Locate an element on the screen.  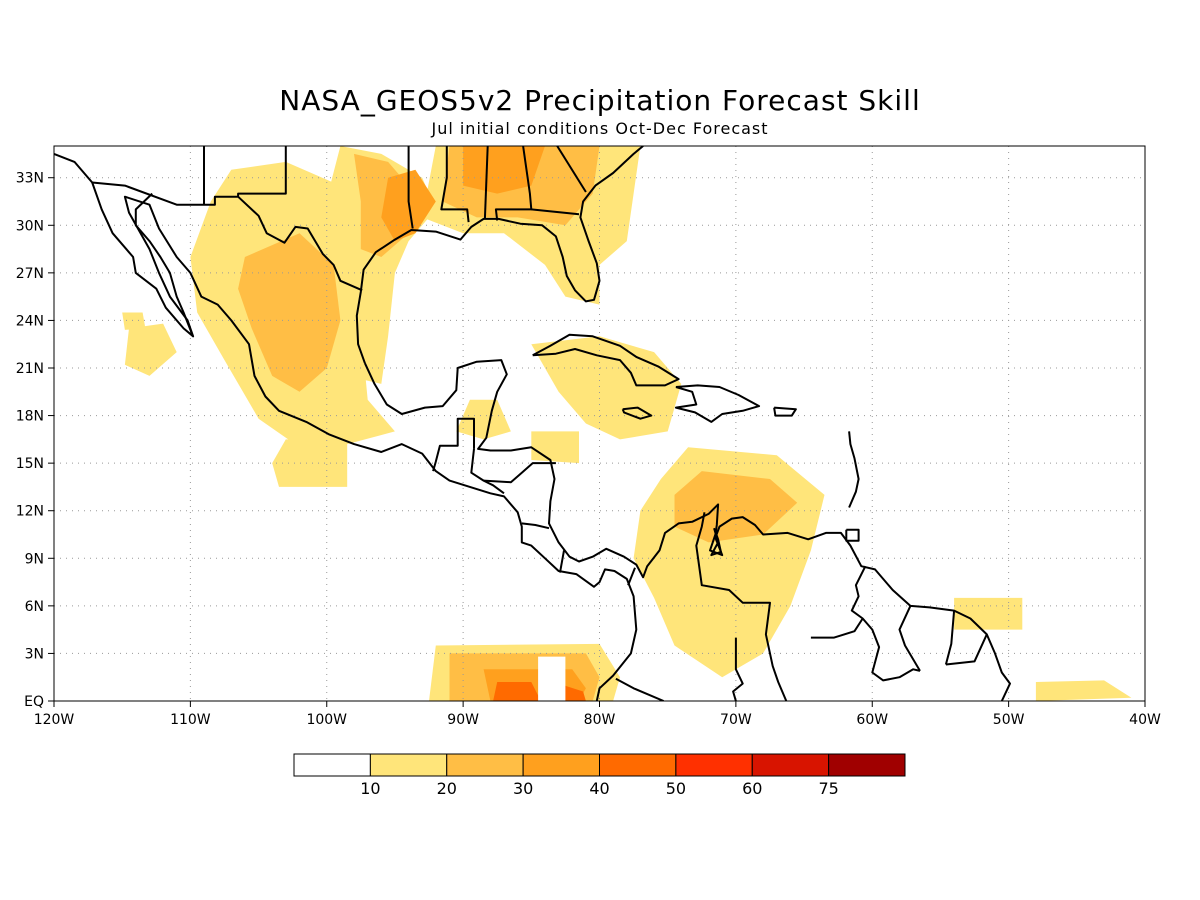
lat-tick-label: 21N is located at coordinates (30, 369).